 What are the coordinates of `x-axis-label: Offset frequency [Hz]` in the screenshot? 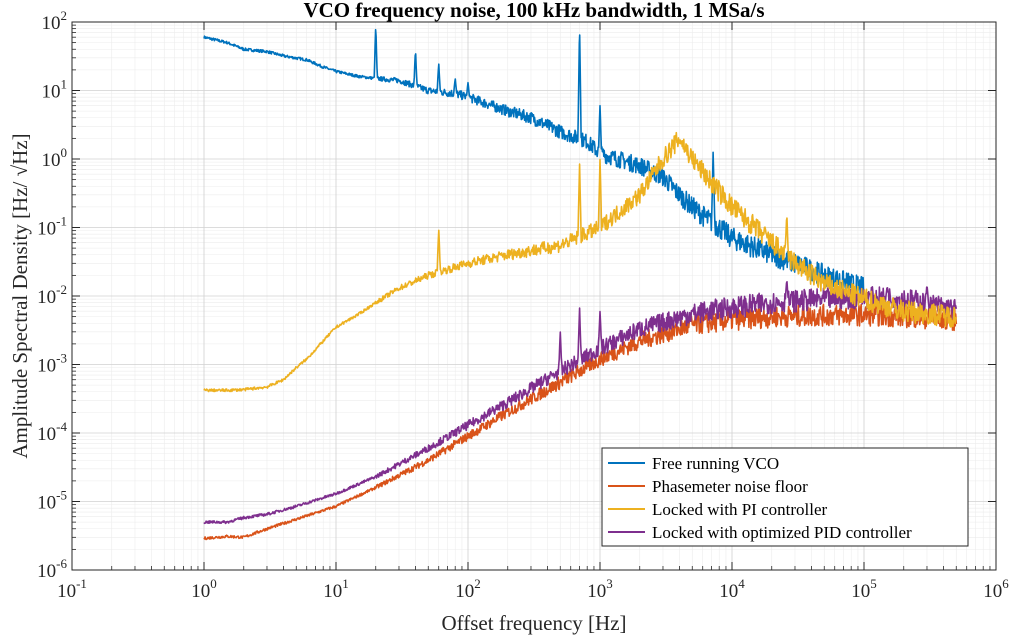 It's located at (533, 623).